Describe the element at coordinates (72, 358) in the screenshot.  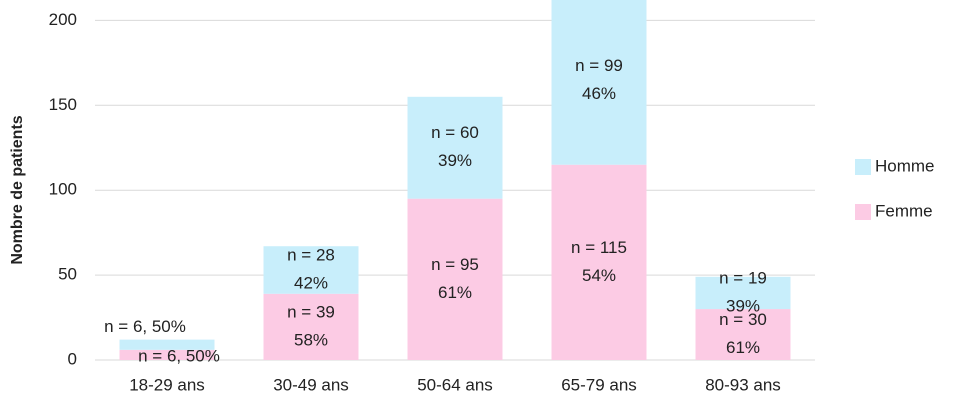
I see `y-tick-label: 0` at that location.